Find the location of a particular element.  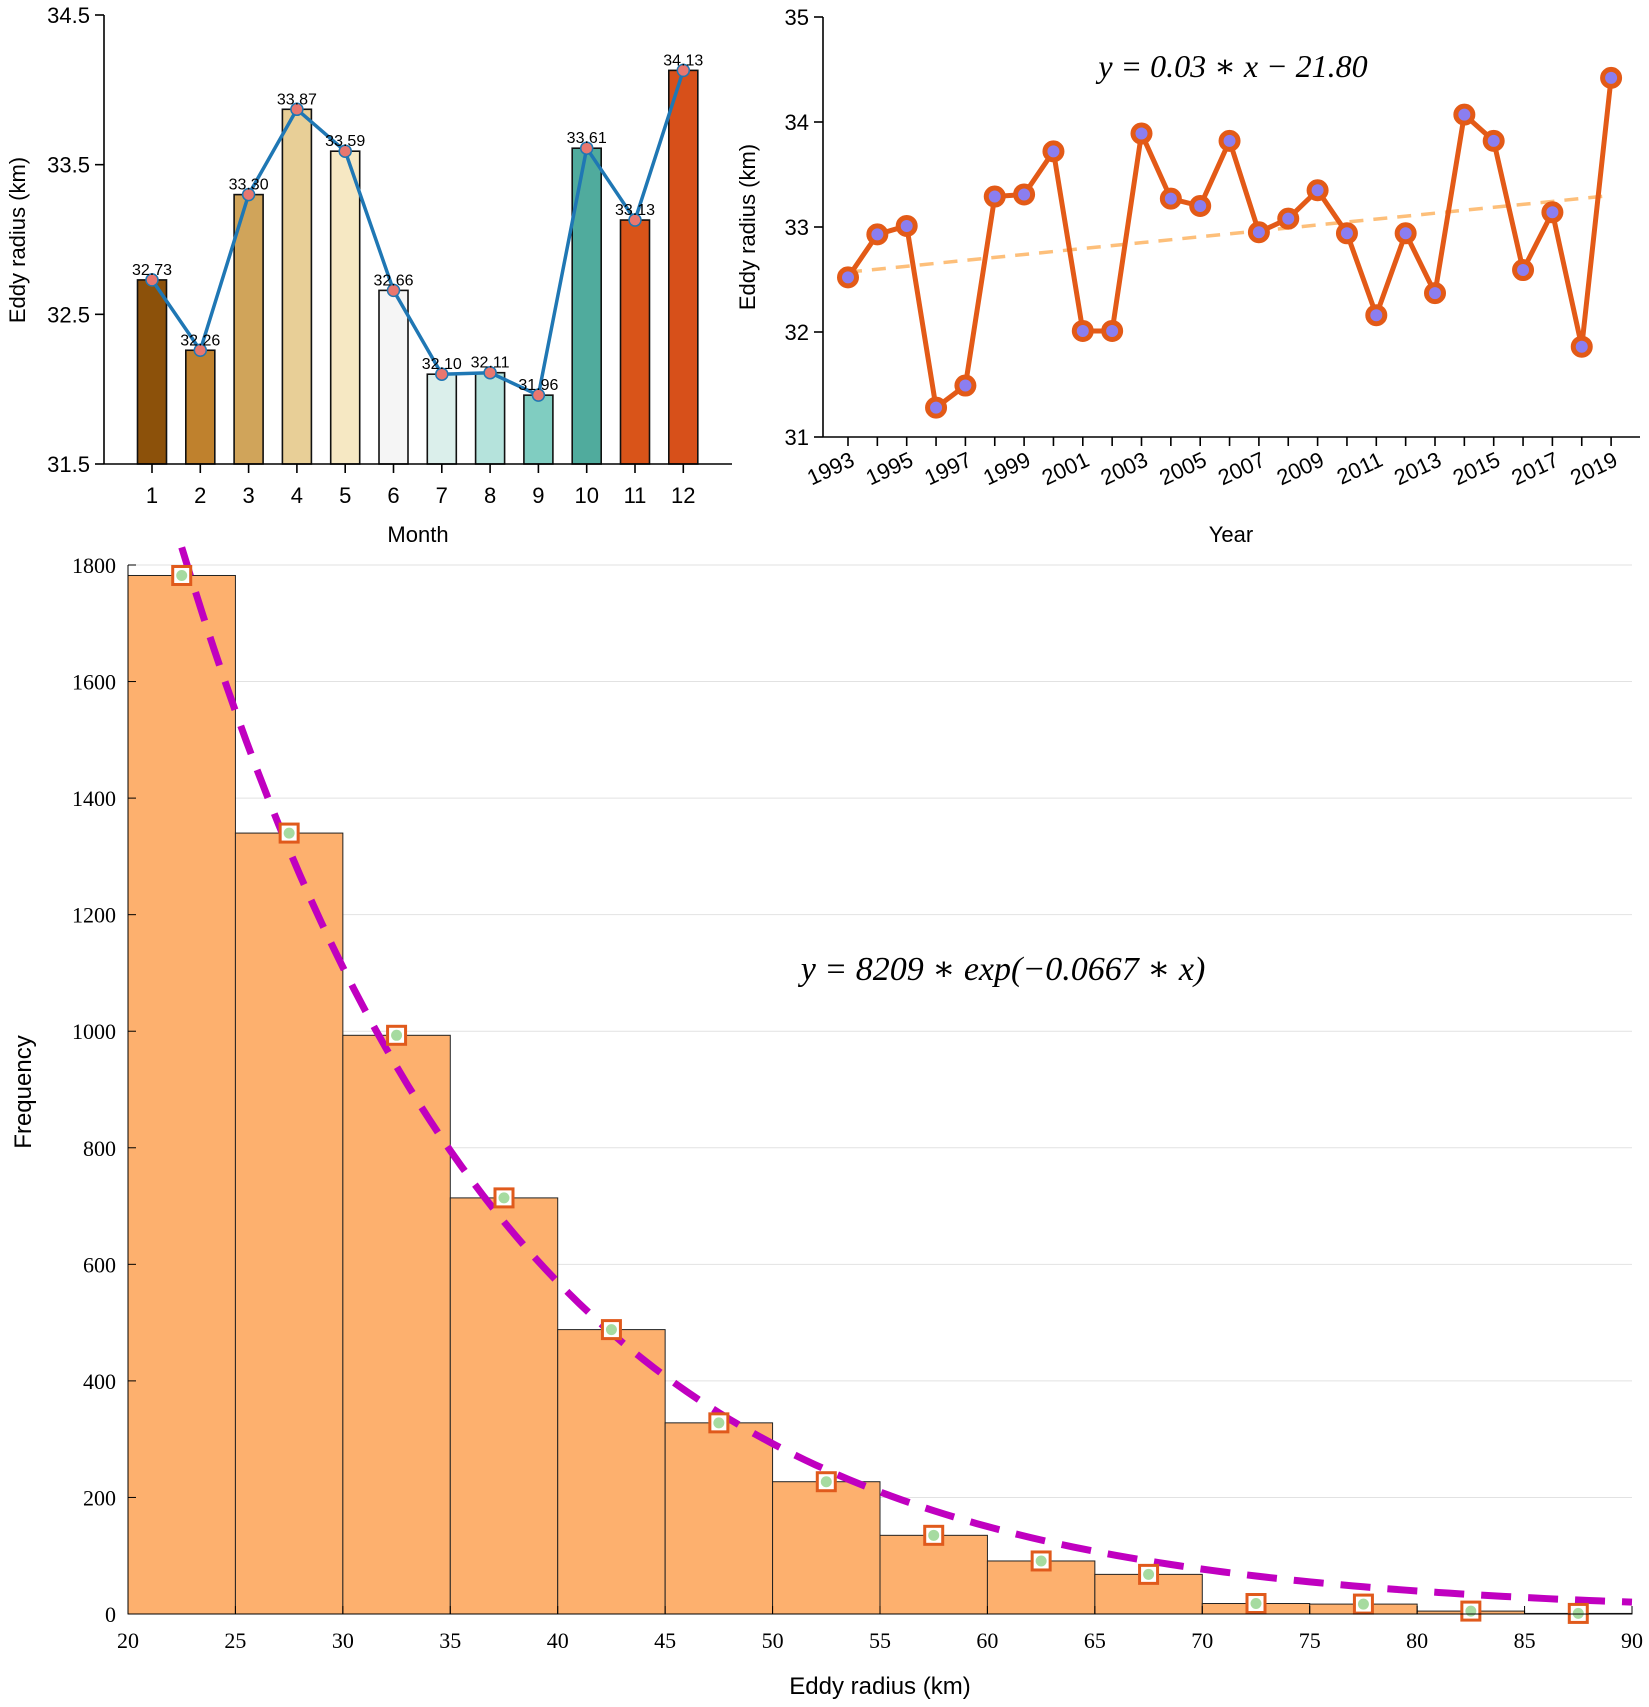

month-value-label: 34.13 is located at coordinates (683, 60).